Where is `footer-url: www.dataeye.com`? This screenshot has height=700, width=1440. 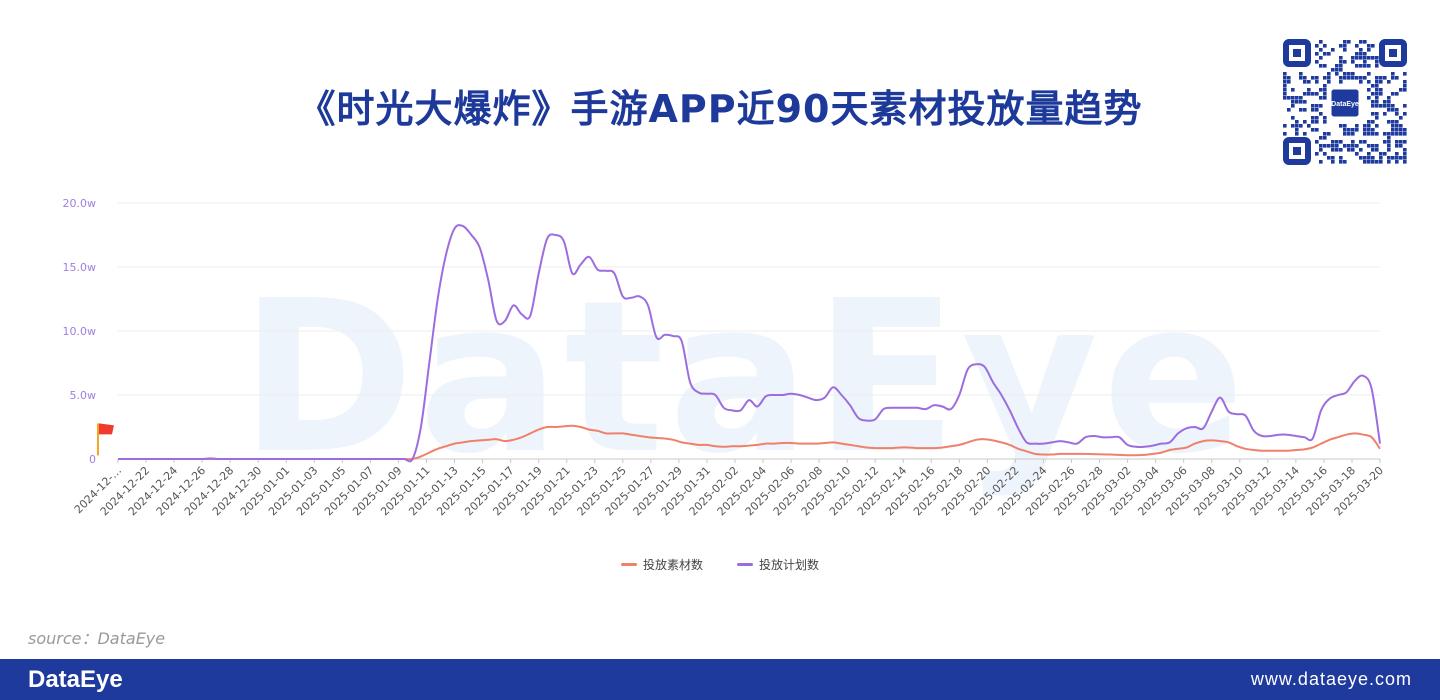
footer-url: www.dataeye.com is located at coordinates (1331, 679).